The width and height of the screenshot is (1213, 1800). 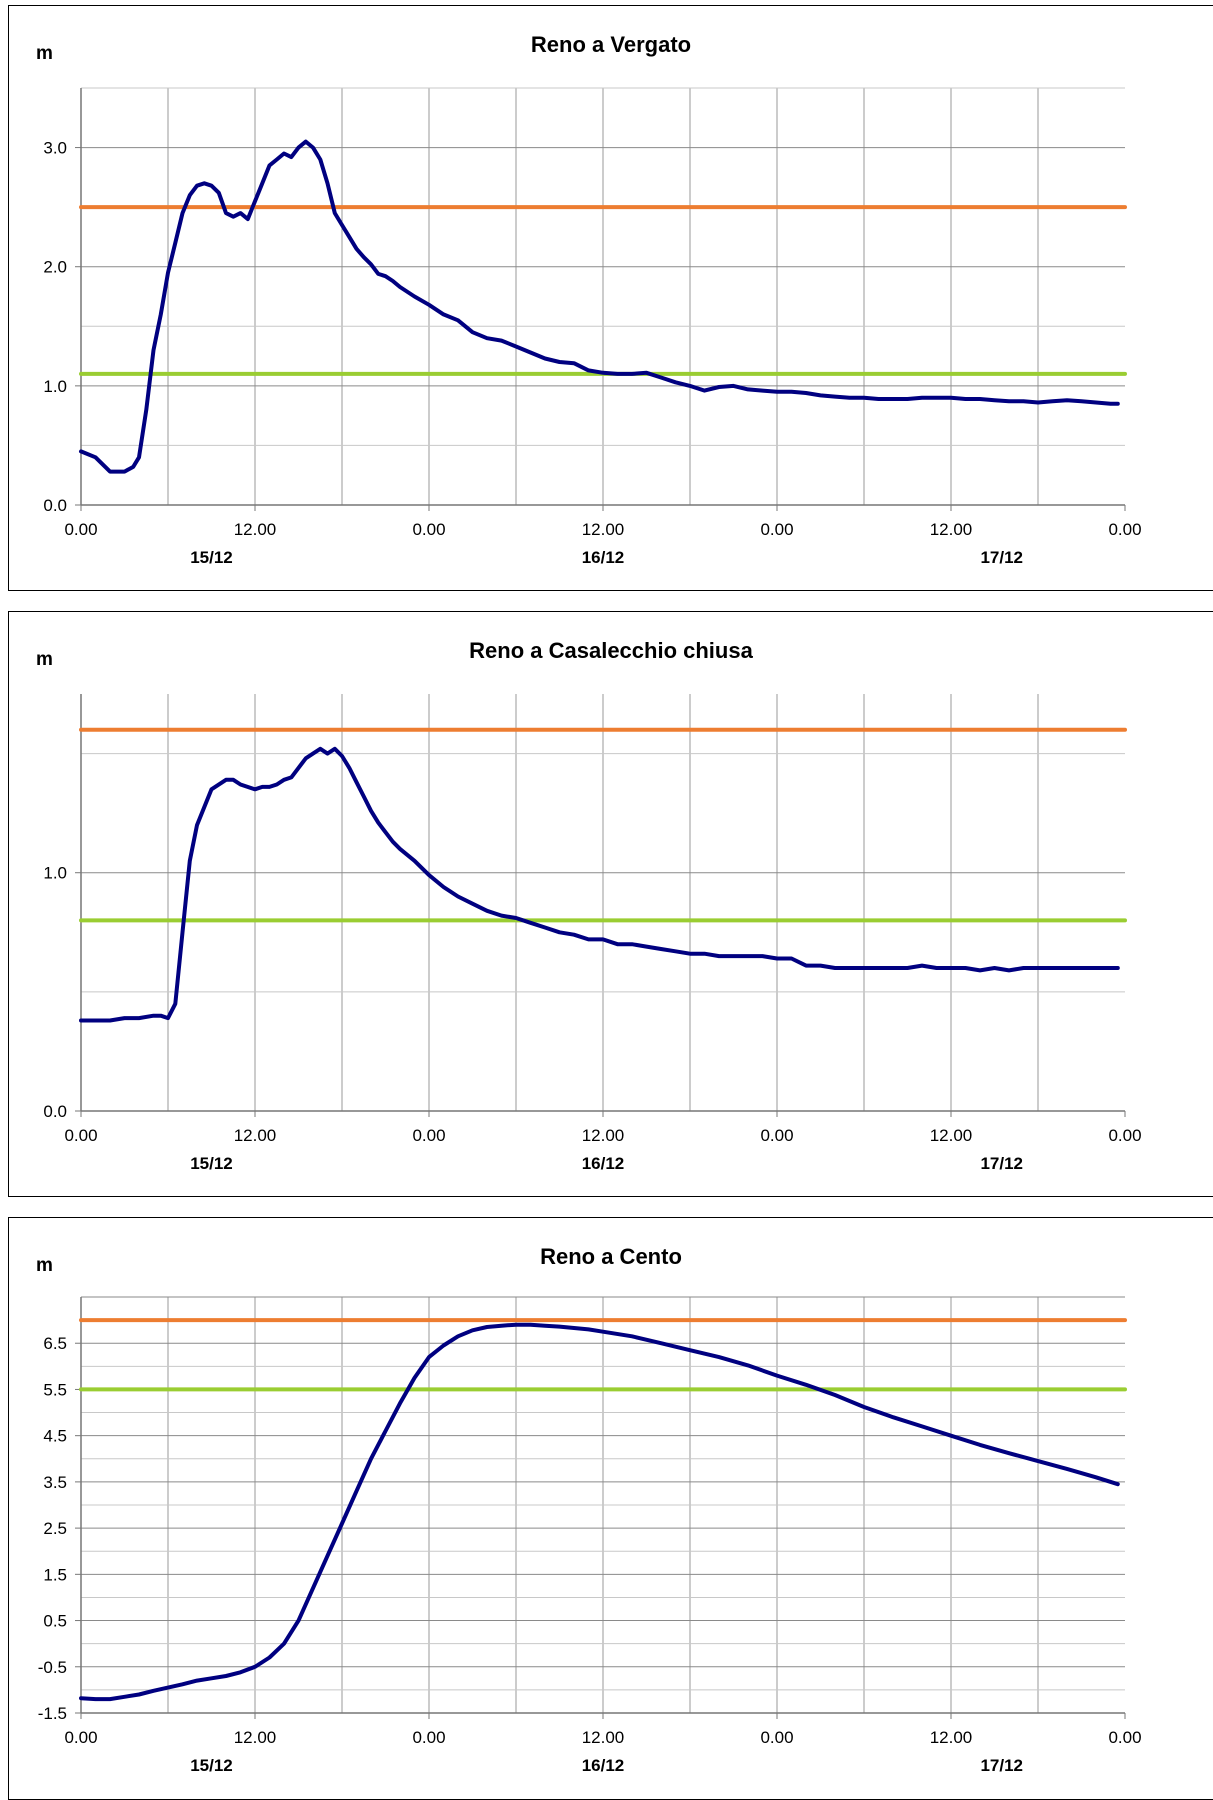 What do you see at coordinates (52, 1667) in the screenshot?
I see `y-tick-label: -0.5` at bounding box center [52, 1667].